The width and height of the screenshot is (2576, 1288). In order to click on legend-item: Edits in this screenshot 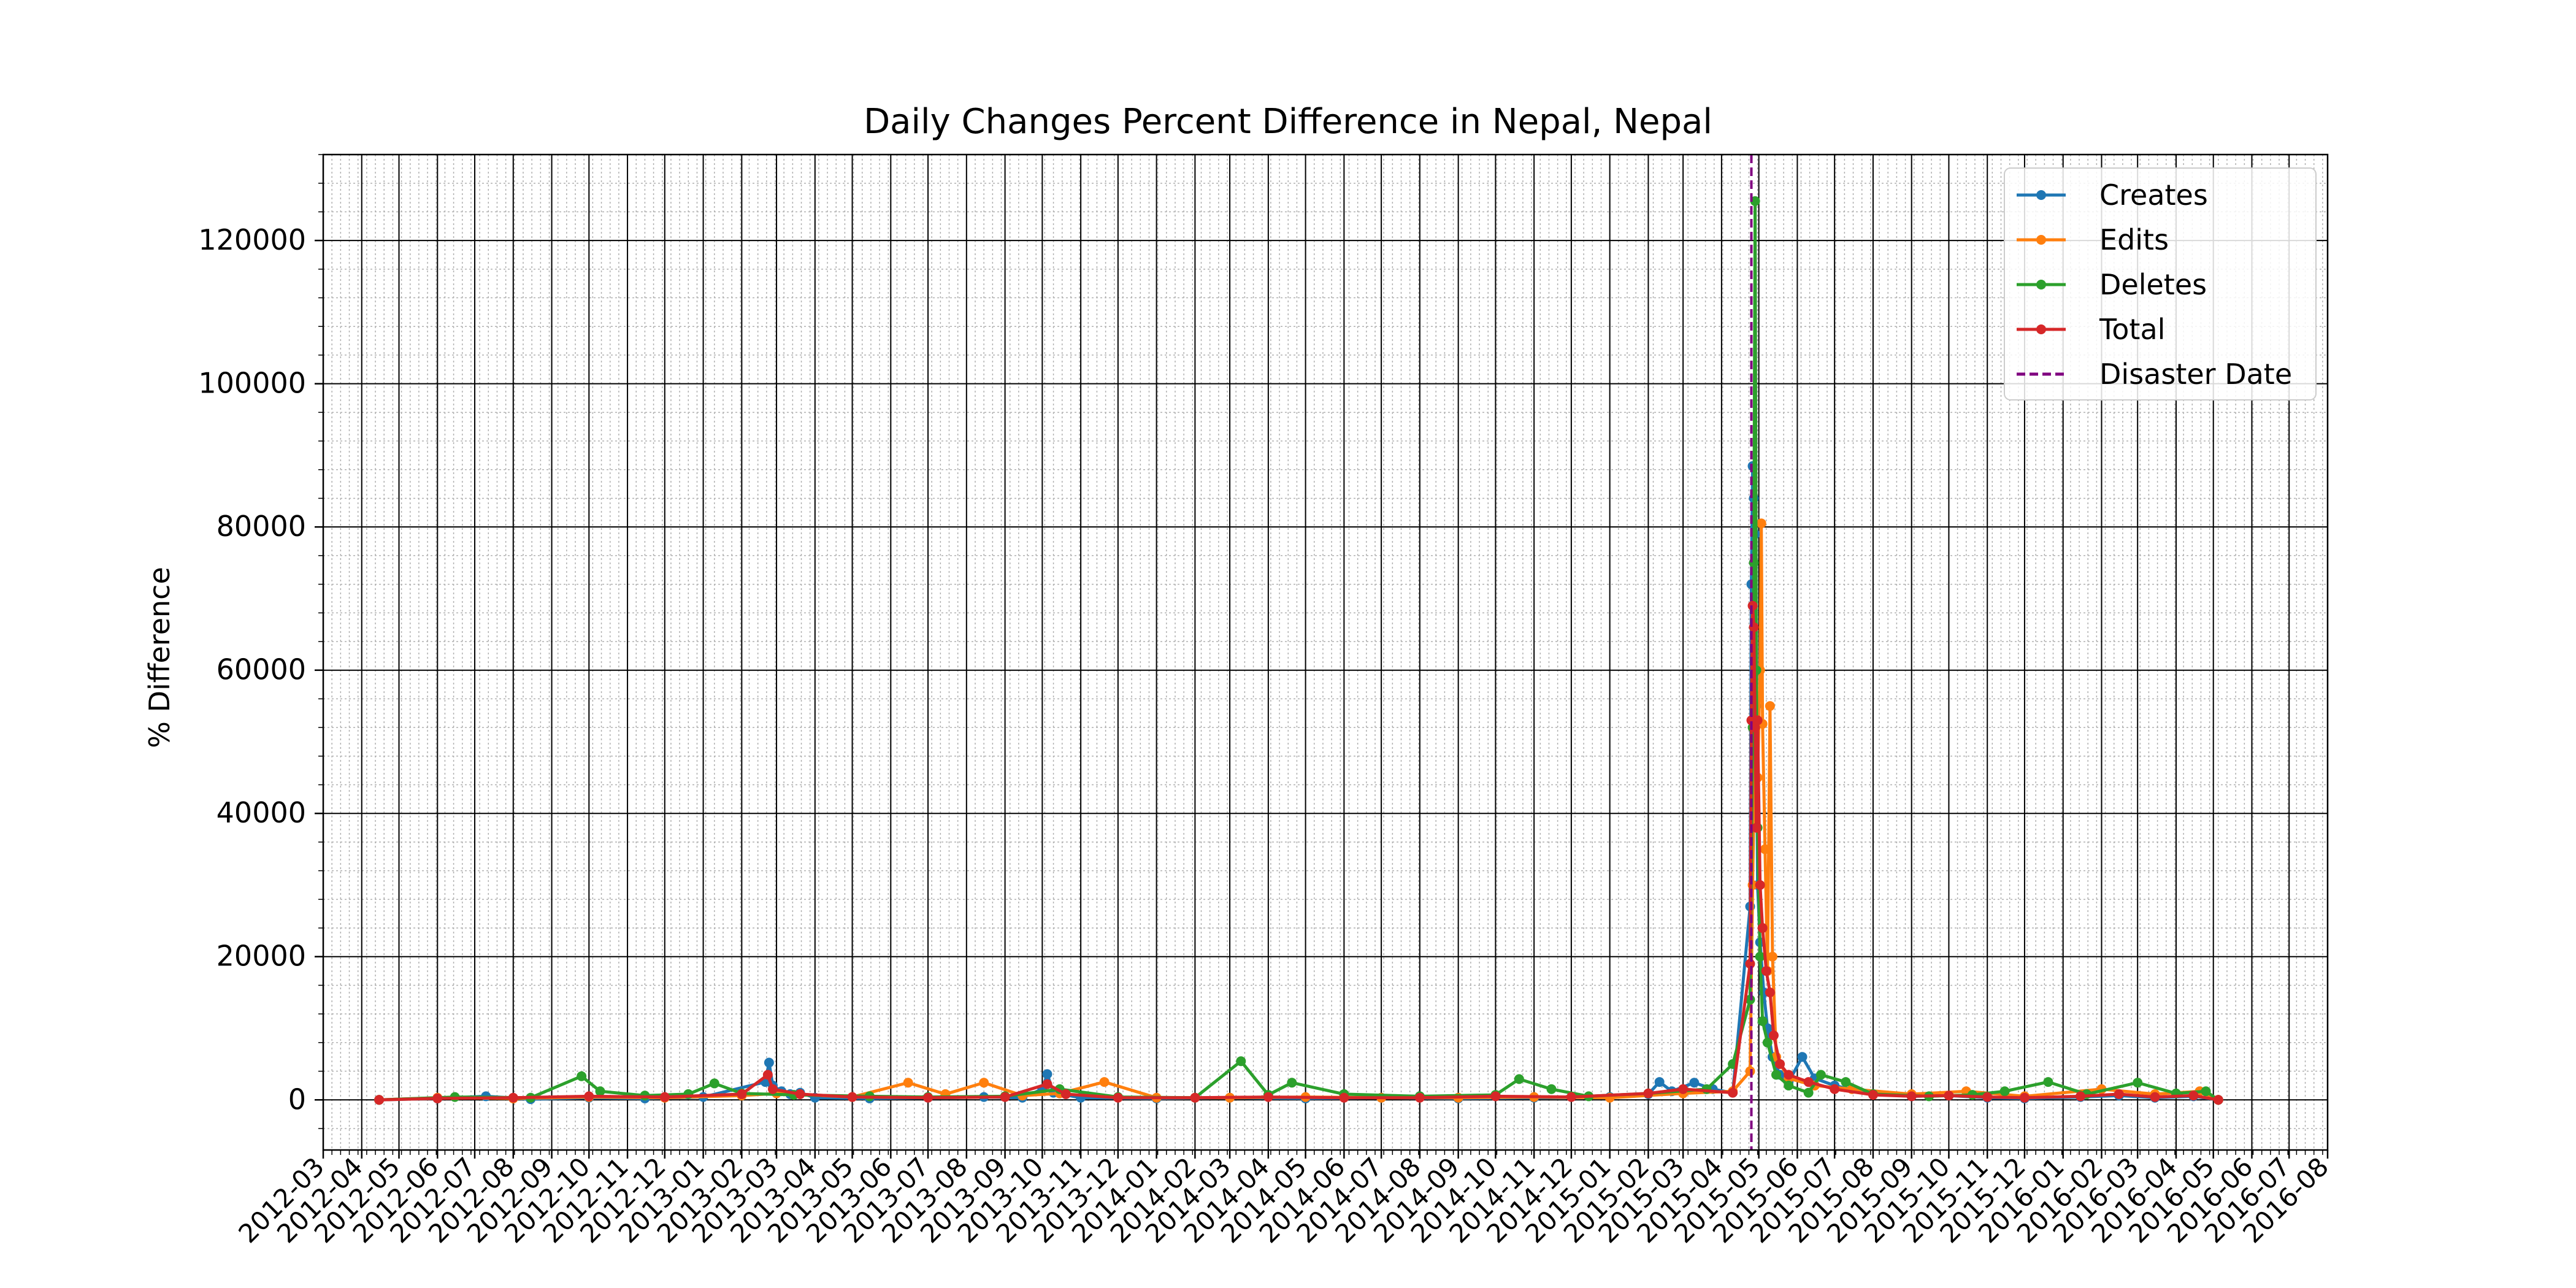, I will do `click(2093, 239)`.